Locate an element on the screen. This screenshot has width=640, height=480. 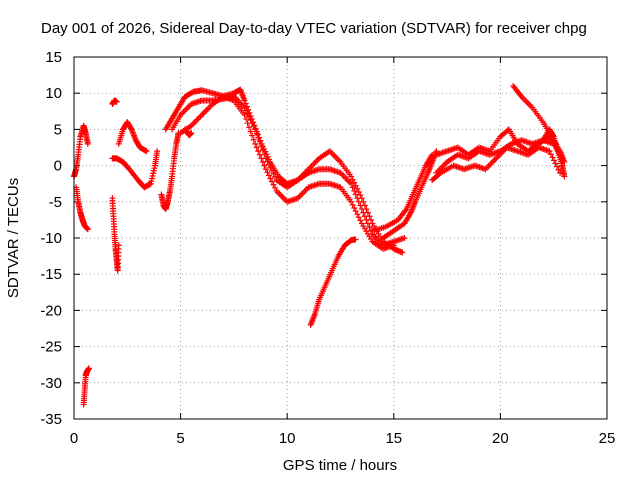
series-arc-e is located at coordinates (114, 102).